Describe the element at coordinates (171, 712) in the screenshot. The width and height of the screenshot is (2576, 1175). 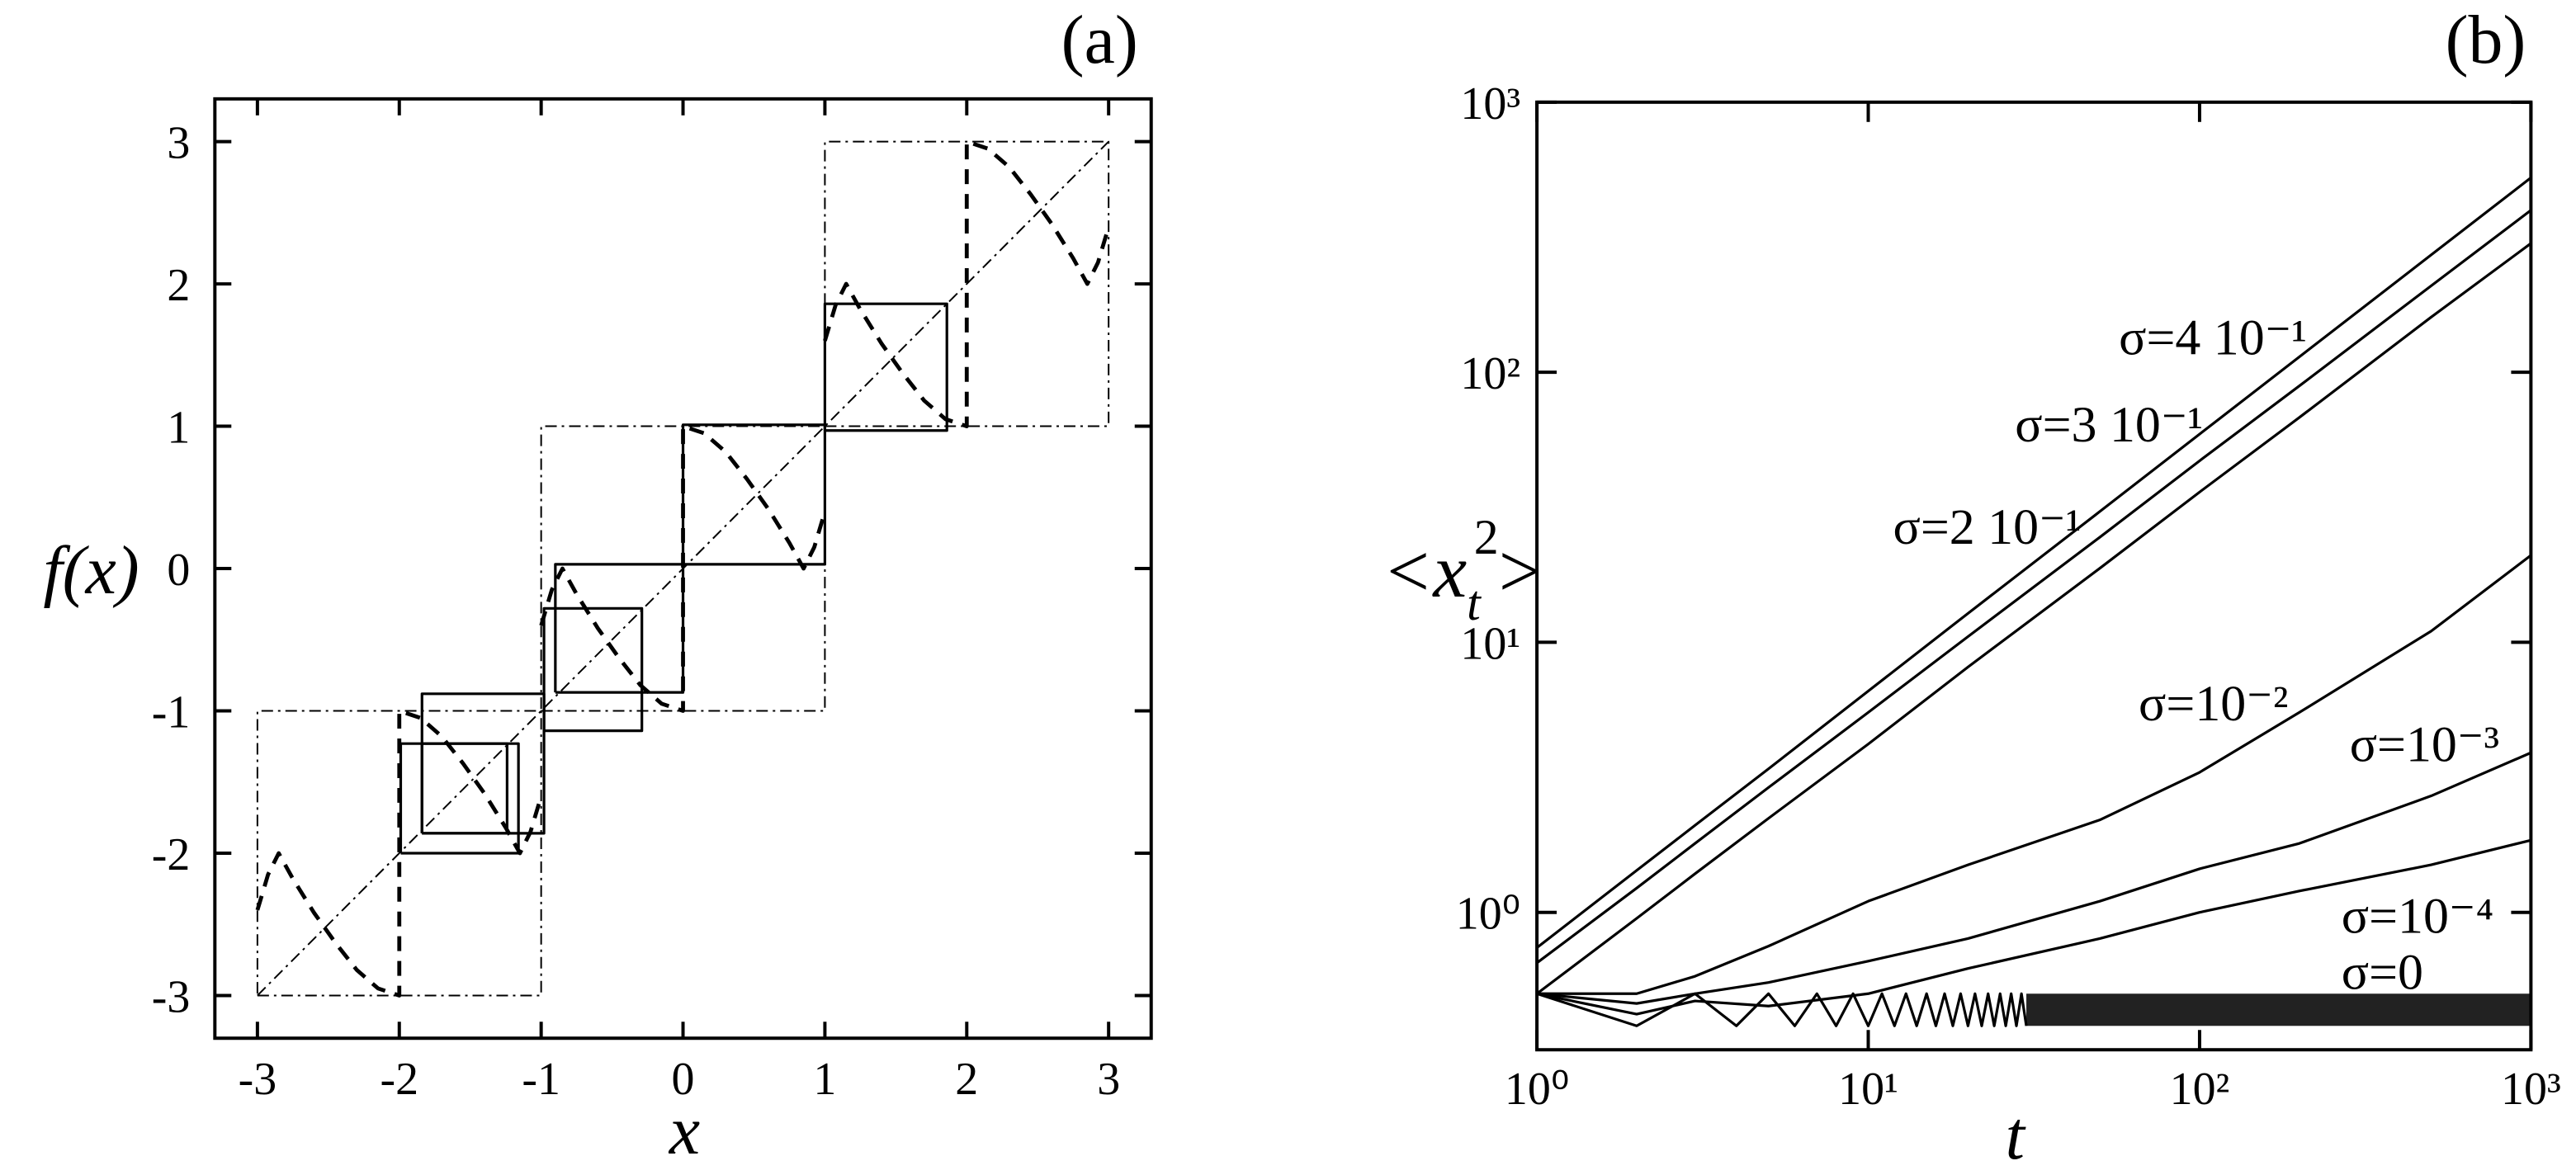
I see `y-tick-label: -1` at that location.